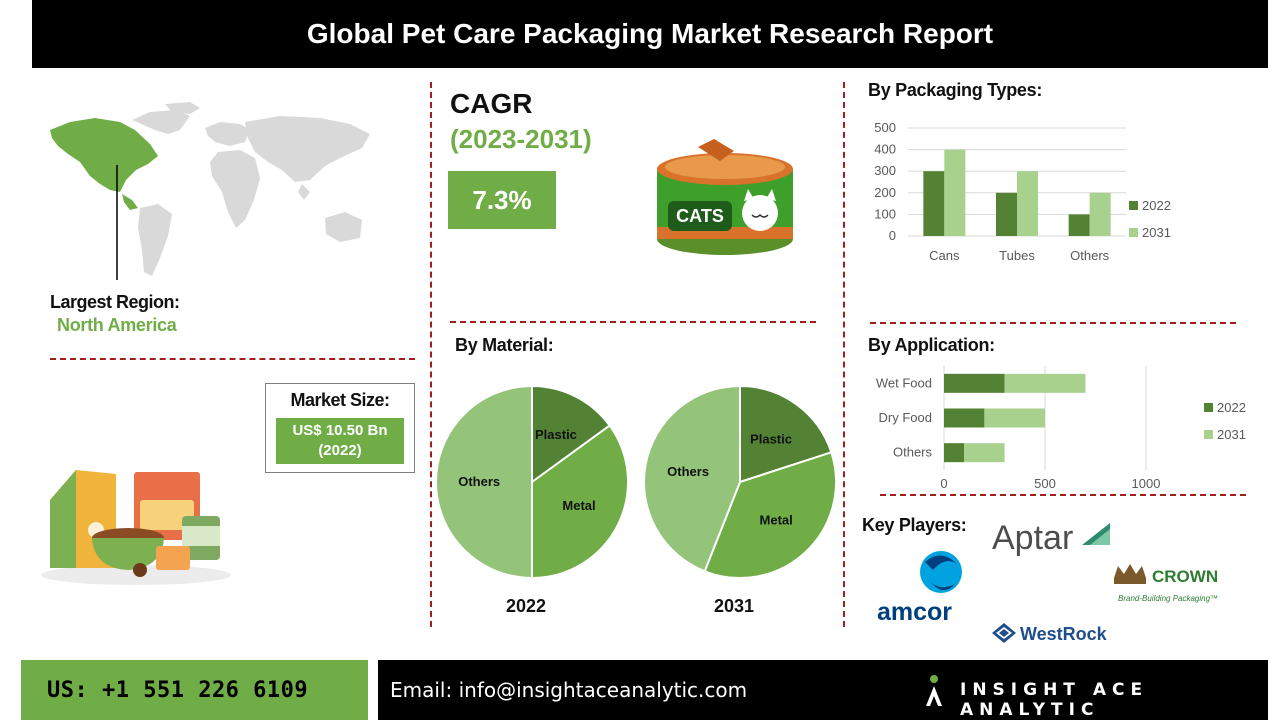  Describe the element at coordinates (1053, 323) in the screenshot. I see `divider-packaging` at that location.